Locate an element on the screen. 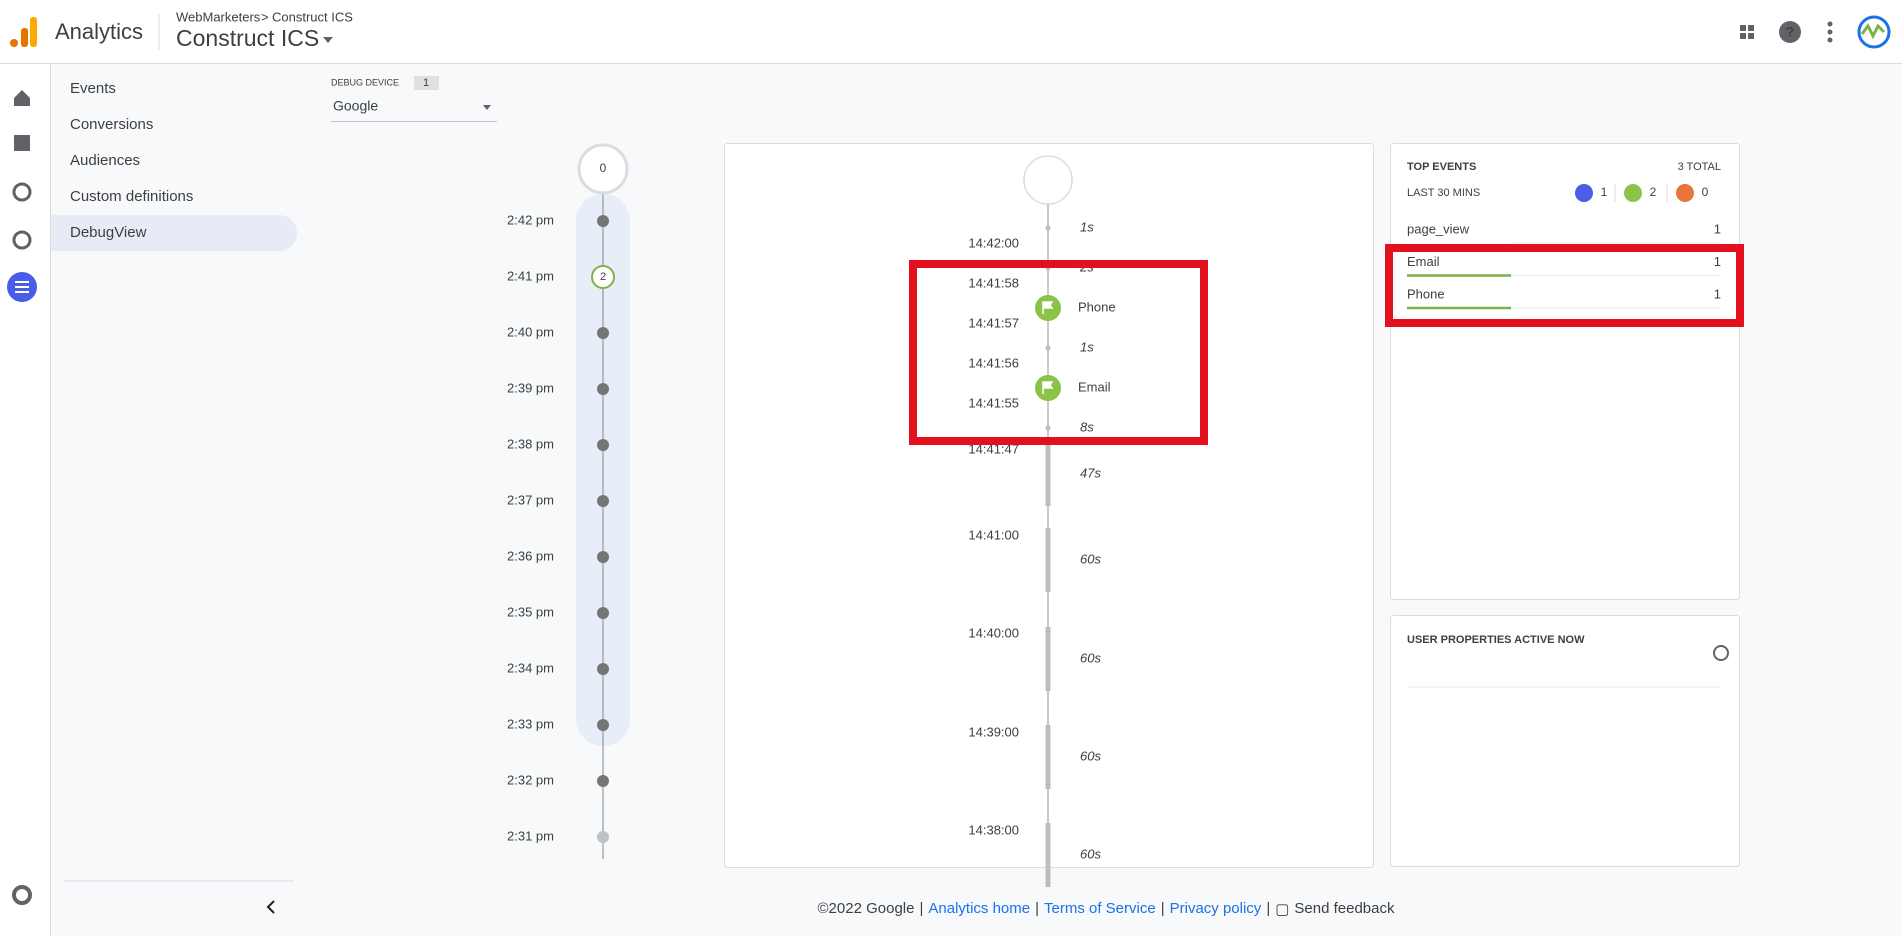  second-time: 14:41:00 is located at coordinates (993, 534).